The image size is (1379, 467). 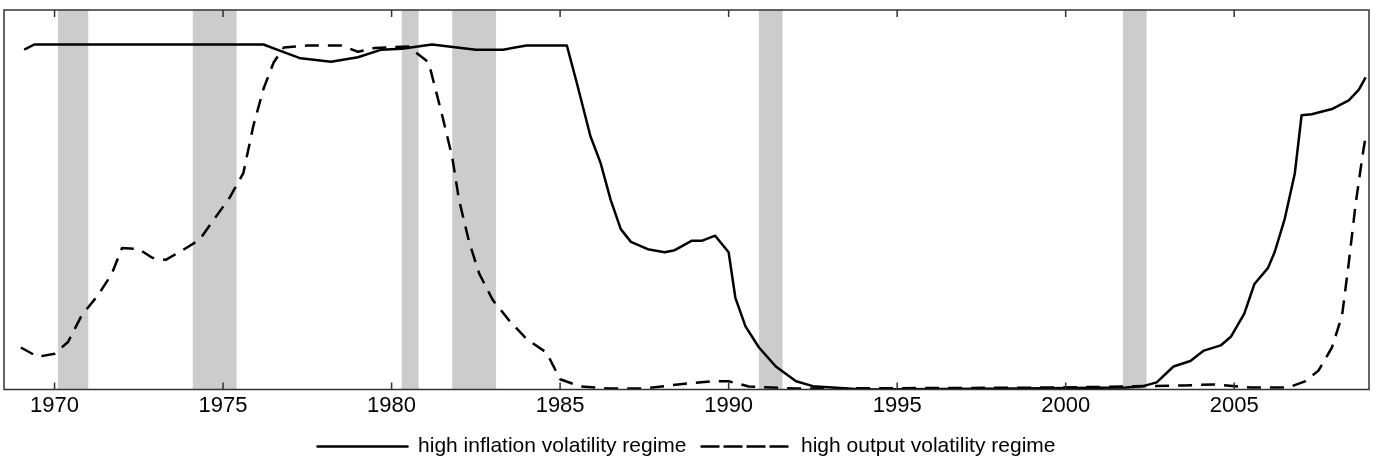 I want to click on x-tick-label: 1970, so click(x=55, y=404).